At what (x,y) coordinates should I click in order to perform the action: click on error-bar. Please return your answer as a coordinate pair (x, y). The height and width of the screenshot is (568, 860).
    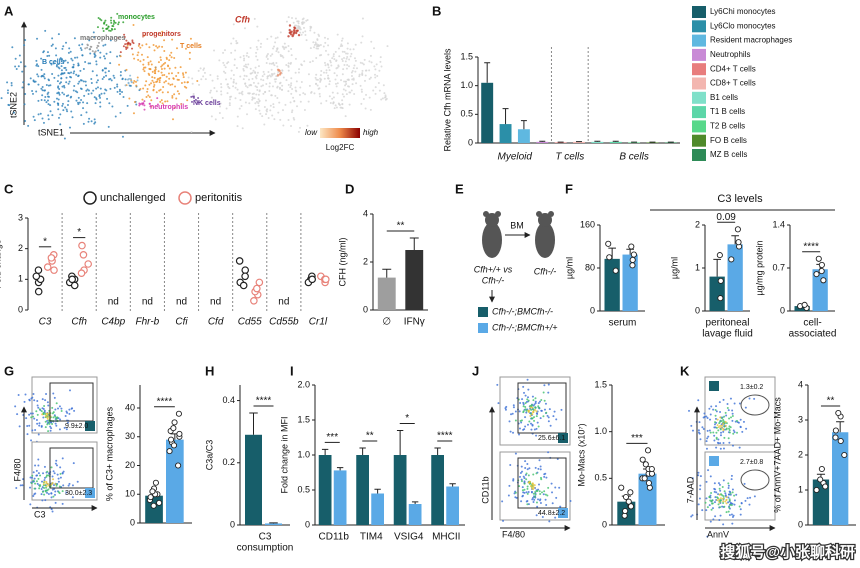
    Looking at the image, I should click on (542, 141).